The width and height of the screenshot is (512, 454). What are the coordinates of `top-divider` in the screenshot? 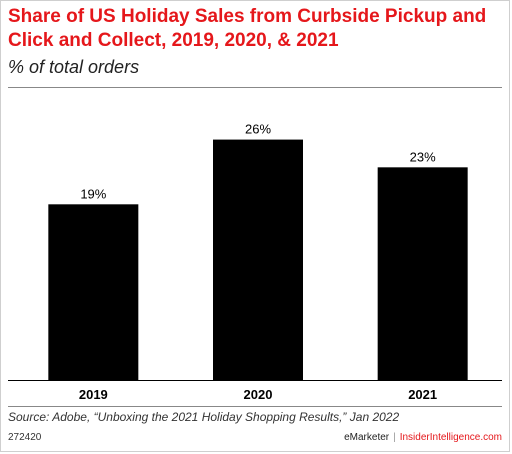 It's located at (255, 87).